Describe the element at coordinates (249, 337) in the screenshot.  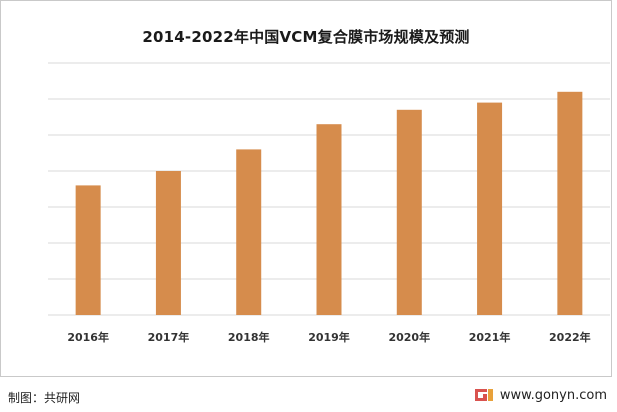
I see `x-tick-label: 2018年` at that location.